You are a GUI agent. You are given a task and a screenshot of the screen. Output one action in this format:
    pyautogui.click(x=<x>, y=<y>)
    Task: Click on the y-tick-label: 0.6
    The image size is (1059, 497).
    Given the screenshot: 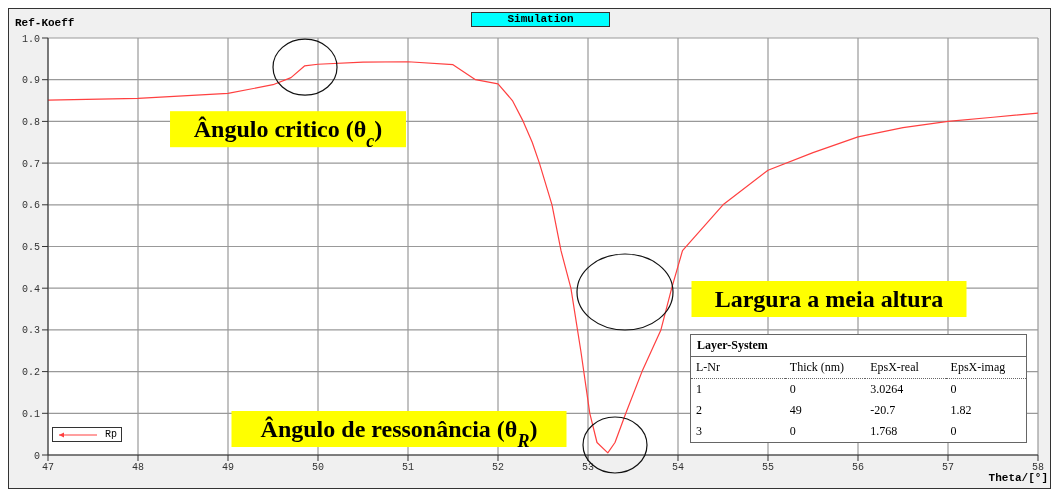 What is the action you would take?
    pyautogui.click(x=30, y=206)
    